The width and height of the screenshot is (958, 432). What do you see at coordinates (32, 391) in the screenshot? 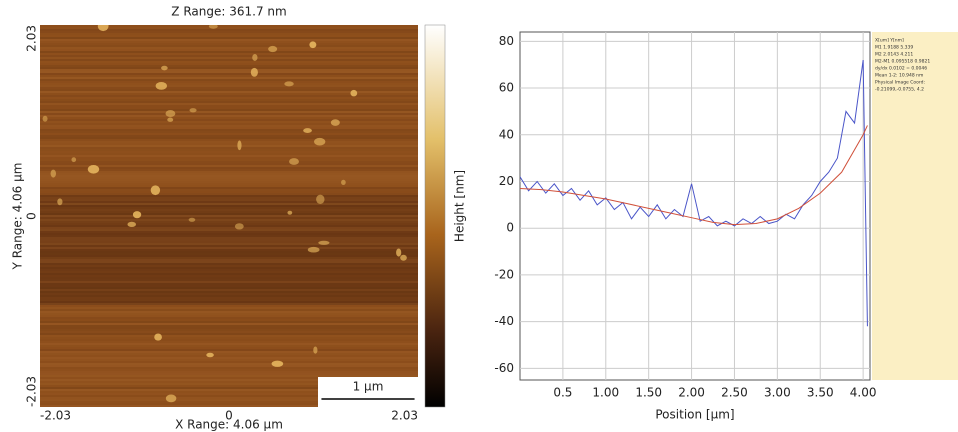
I see `y-tick-label: -2.03` at bounding box center [32, 391].